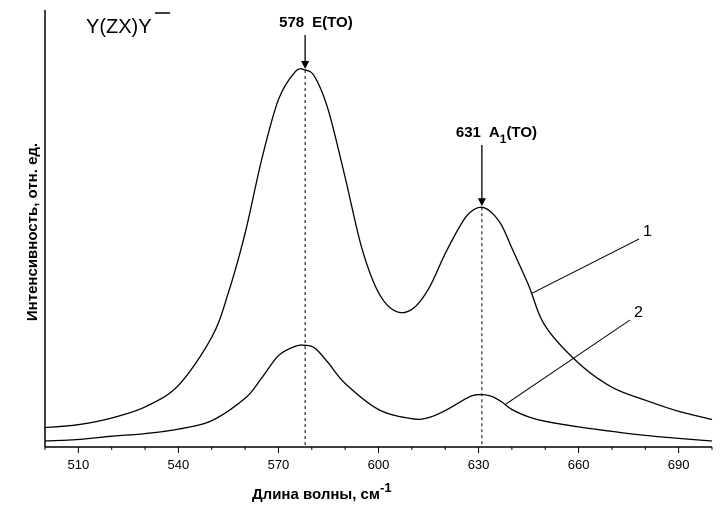 This screenshot has height=519, width=721. What do you see at coordinates (567, 362) in the screenshot?
I see `series-2-leader` at bounding box center [567, 362].